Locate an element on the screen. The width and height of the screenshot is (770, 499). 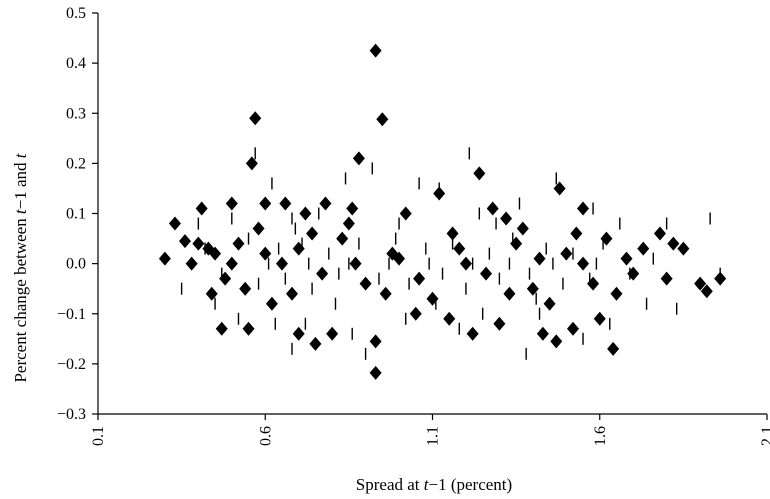
y-tick-label: −0.1 is located at coordinates (71, 314).